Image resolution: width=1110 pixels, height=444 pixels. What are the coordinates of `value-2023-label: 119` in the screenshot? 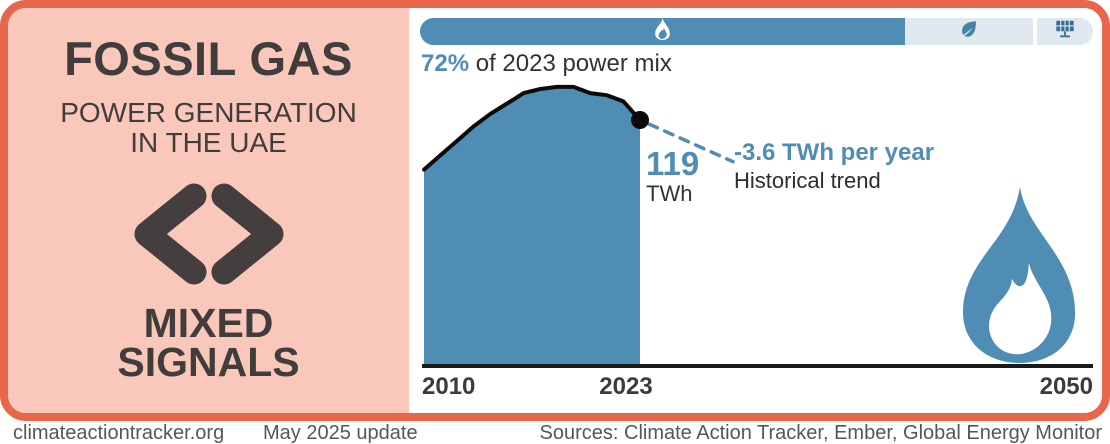 It's located at (673, 163).